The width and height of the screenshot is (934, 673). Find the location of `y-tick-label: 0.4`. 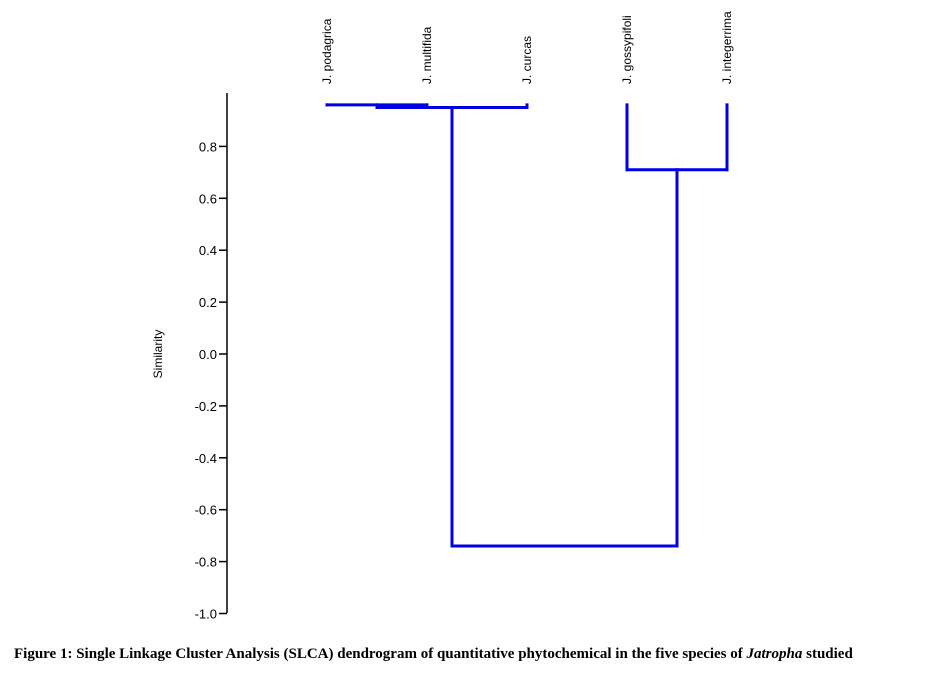

y-tick-label: 0.4 is located at coordinates (208, 250).